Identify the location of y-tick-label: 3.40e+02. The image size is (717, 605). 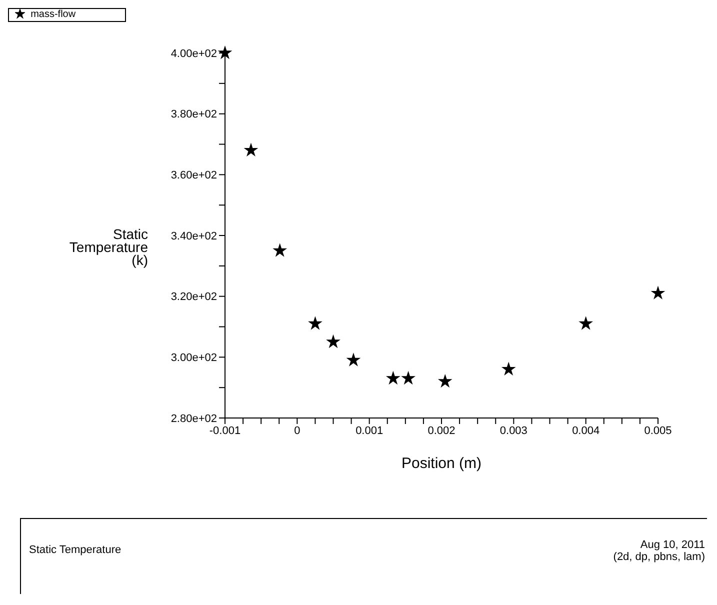
(193, 236).